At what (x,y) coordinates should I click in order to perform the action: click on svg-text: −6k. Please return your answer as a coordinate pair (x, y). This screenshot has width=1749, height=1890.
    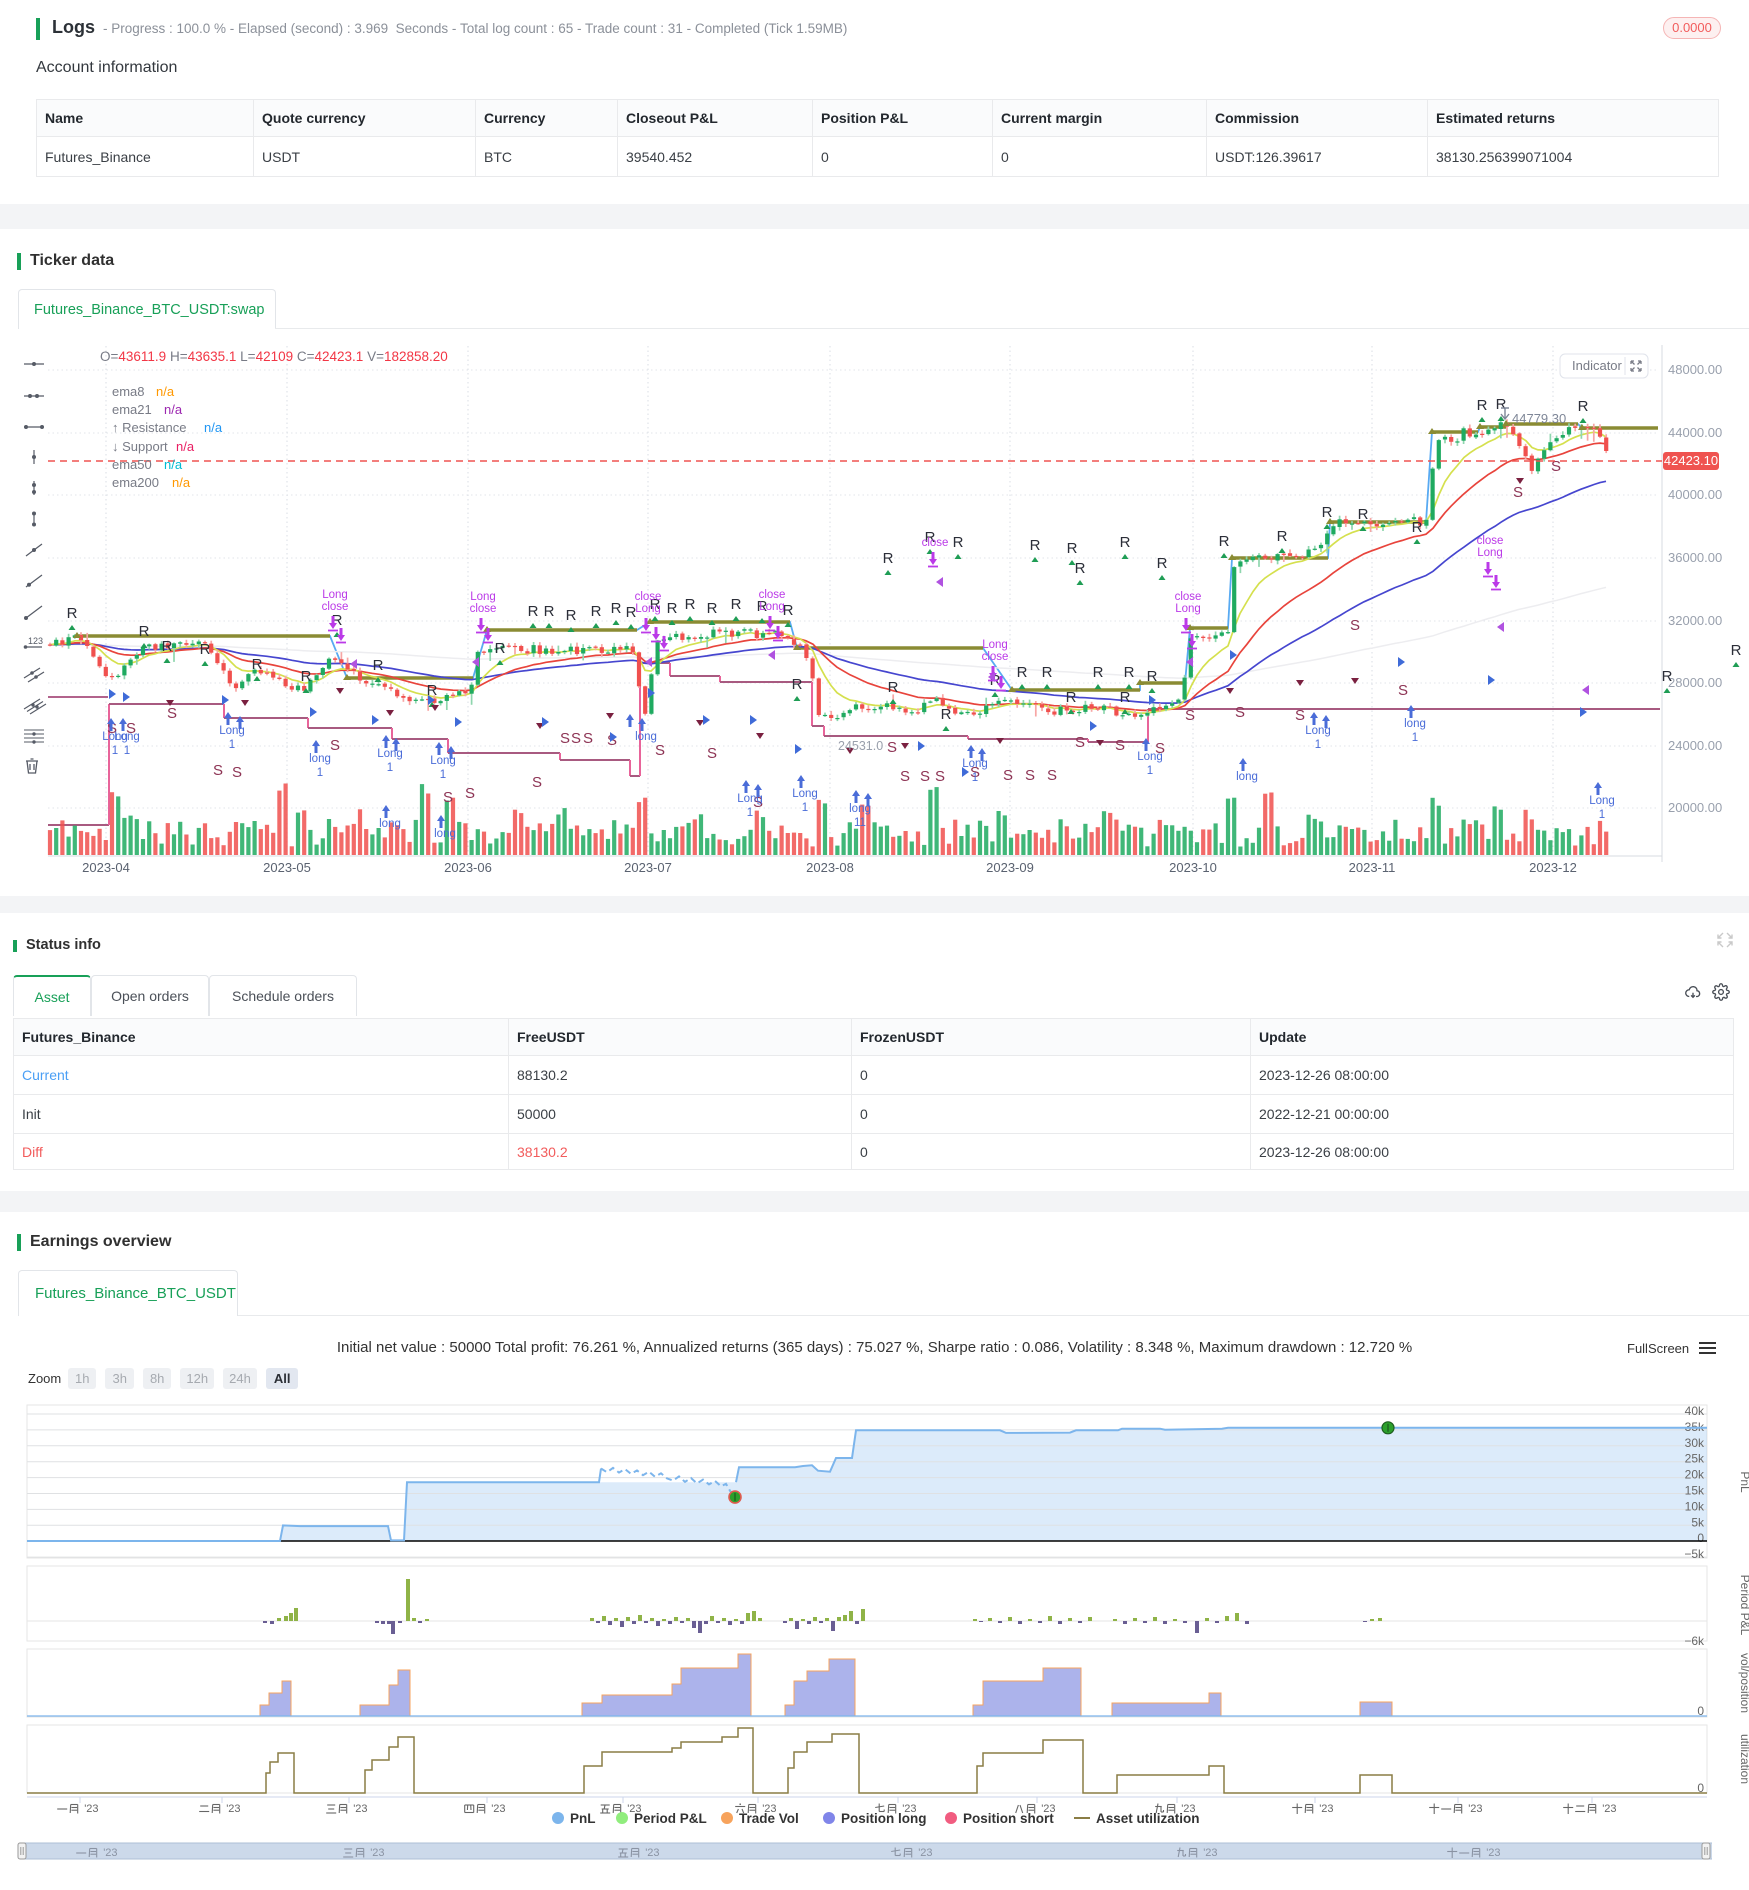
    Looking at the image, I should click on (1694, 1641).